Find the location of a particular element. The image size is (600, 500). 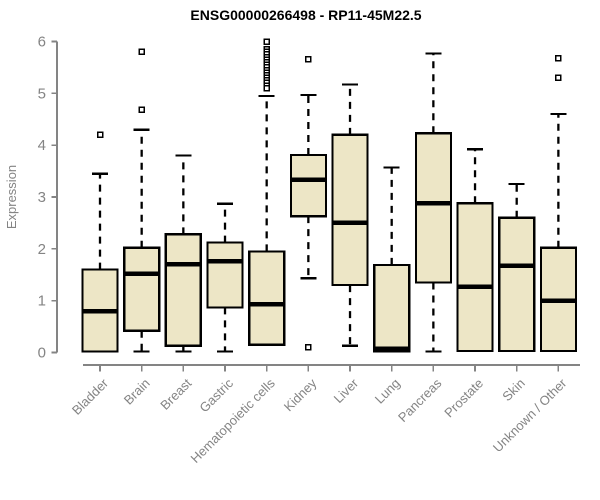

y-tick-label-4: 4 is located at coordinates (42, 145).